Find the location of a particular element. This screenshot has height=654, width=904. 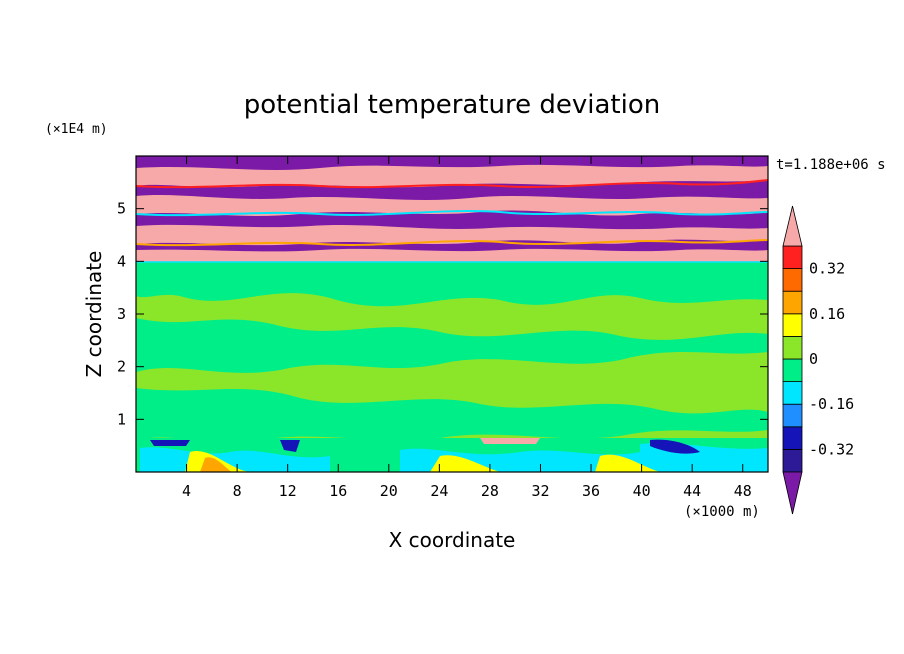

x-tick-label: 12 is located at coordinates (288, 491).